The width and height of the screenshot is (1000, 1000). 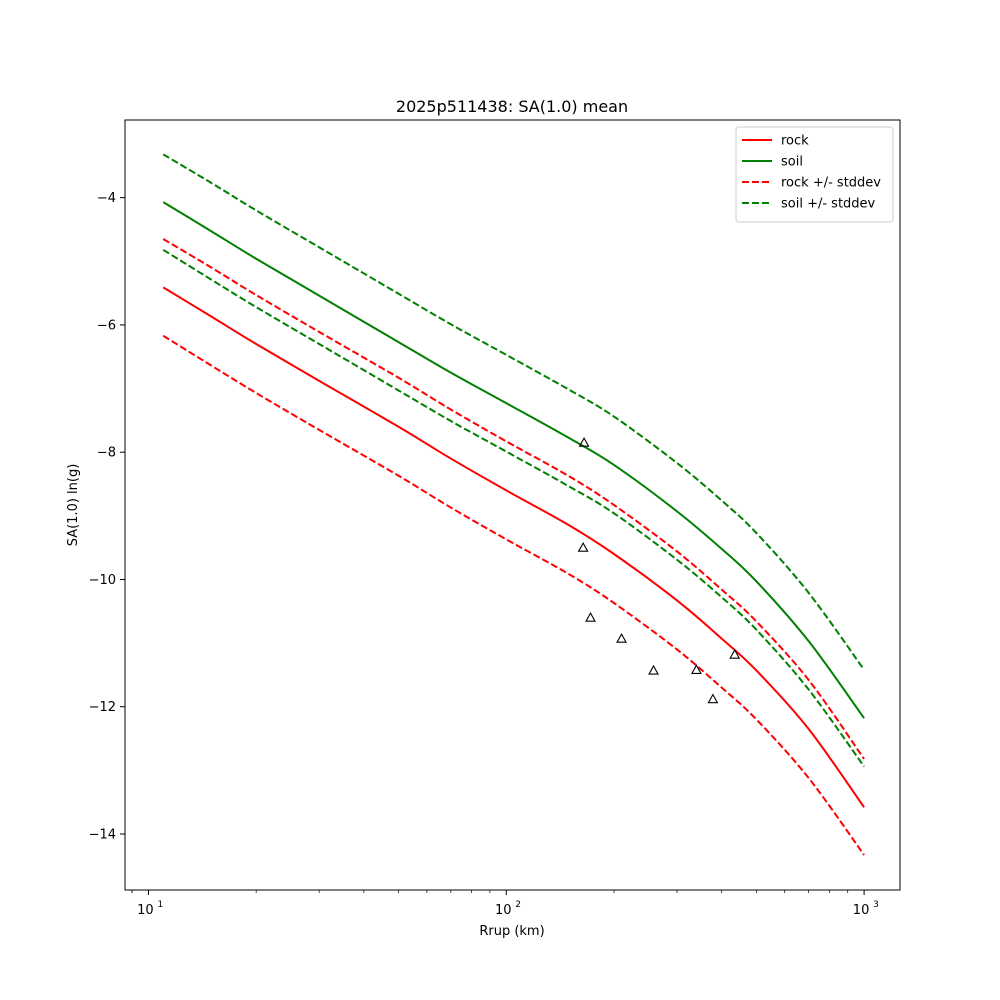 I want to click on x-tick-label-exponent: 1, so click(x=160, y=905).